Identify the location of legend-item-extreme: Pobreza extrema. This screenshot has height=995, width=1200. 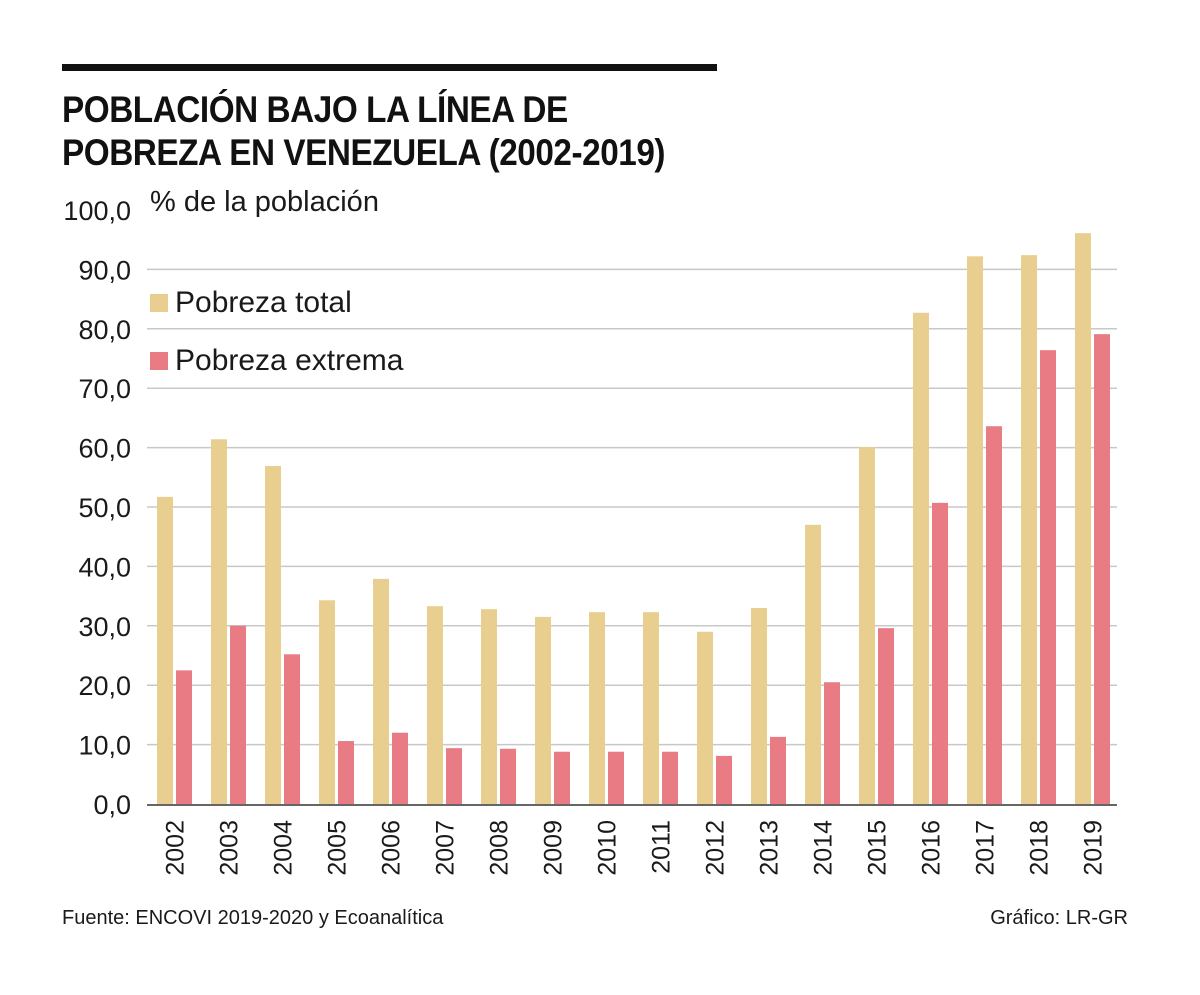
(276, 361).